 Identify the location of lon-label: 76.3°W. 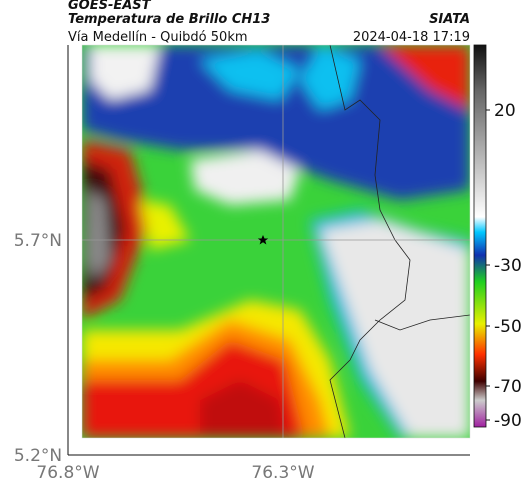
(282, 473).